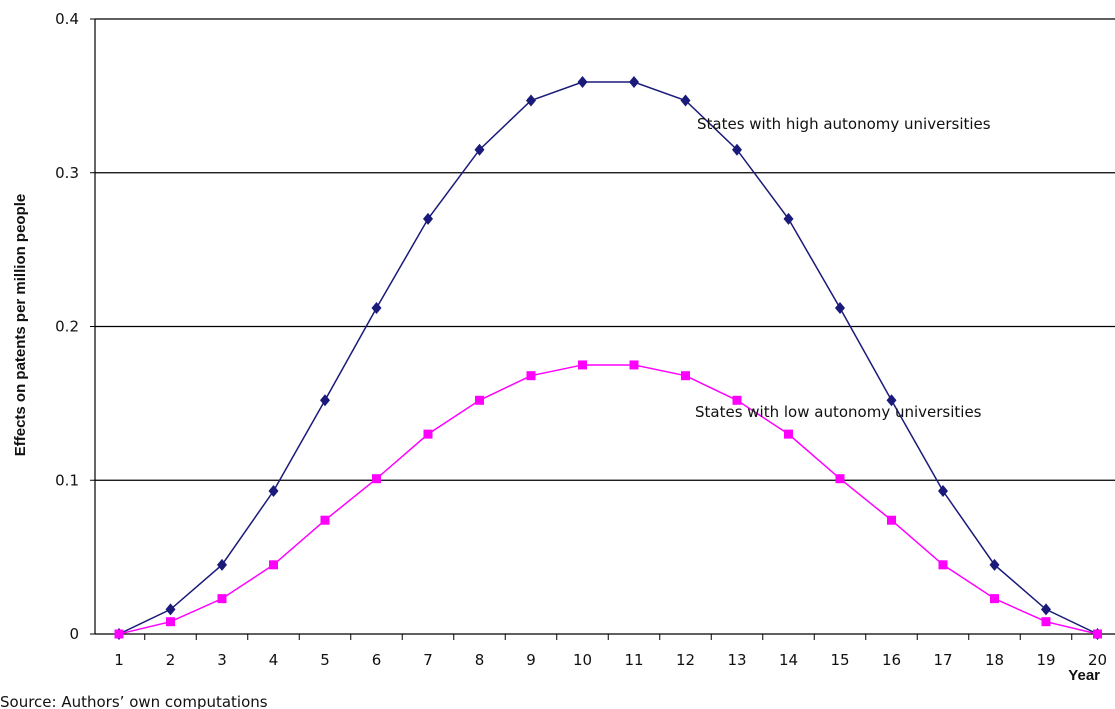 This screenshot has height=709, width=1115. I want to click on y-tick-label: 0.2, so click(67, 327).